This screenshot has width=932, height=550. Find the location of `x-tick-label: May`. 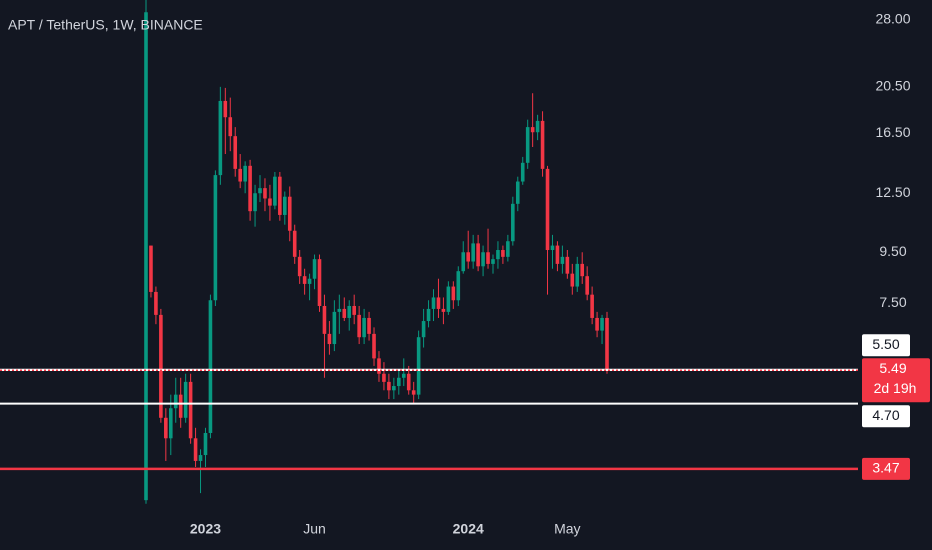

x-tick-label: May is located at coordinates (567, 529).